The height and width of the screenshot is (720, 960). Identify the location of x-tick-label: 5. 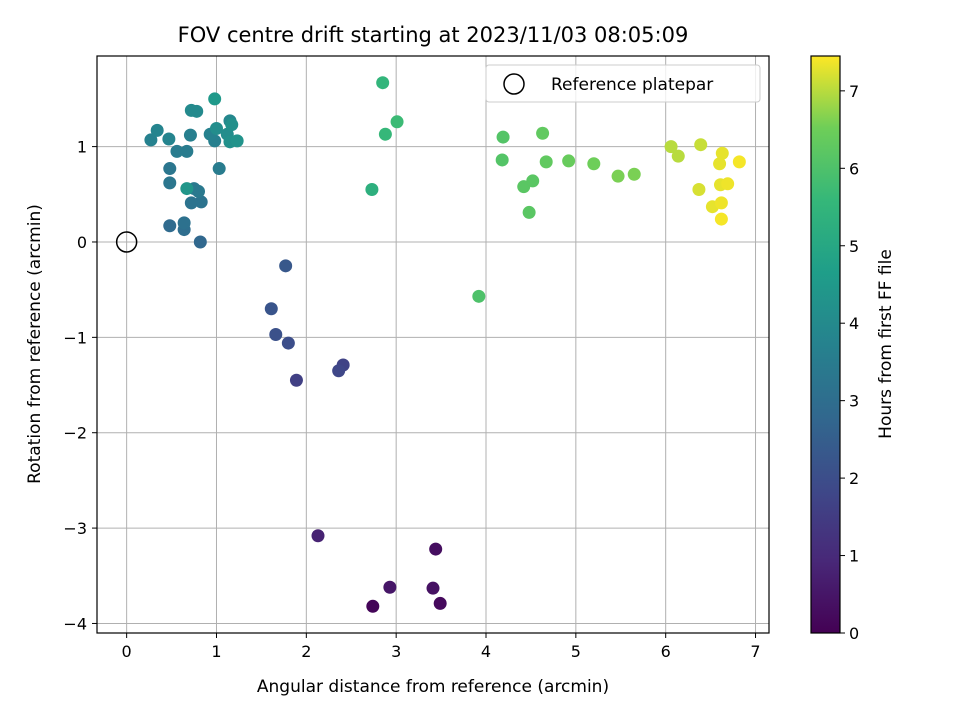
(576, 651).